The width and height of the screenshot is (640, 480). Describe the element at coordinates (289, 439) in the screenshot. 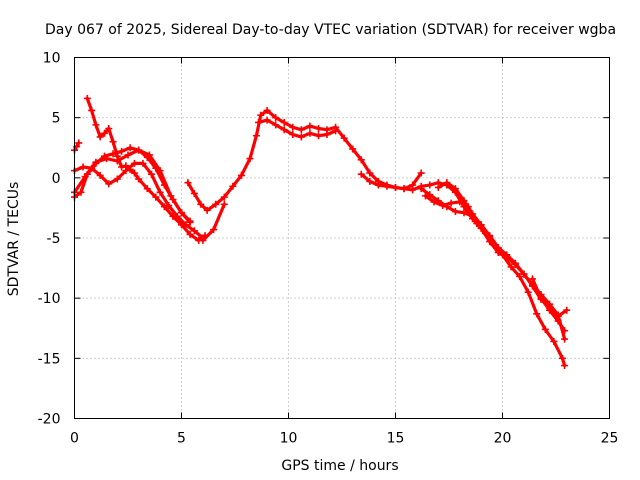

I see `x-tick-label: 10` at that location.